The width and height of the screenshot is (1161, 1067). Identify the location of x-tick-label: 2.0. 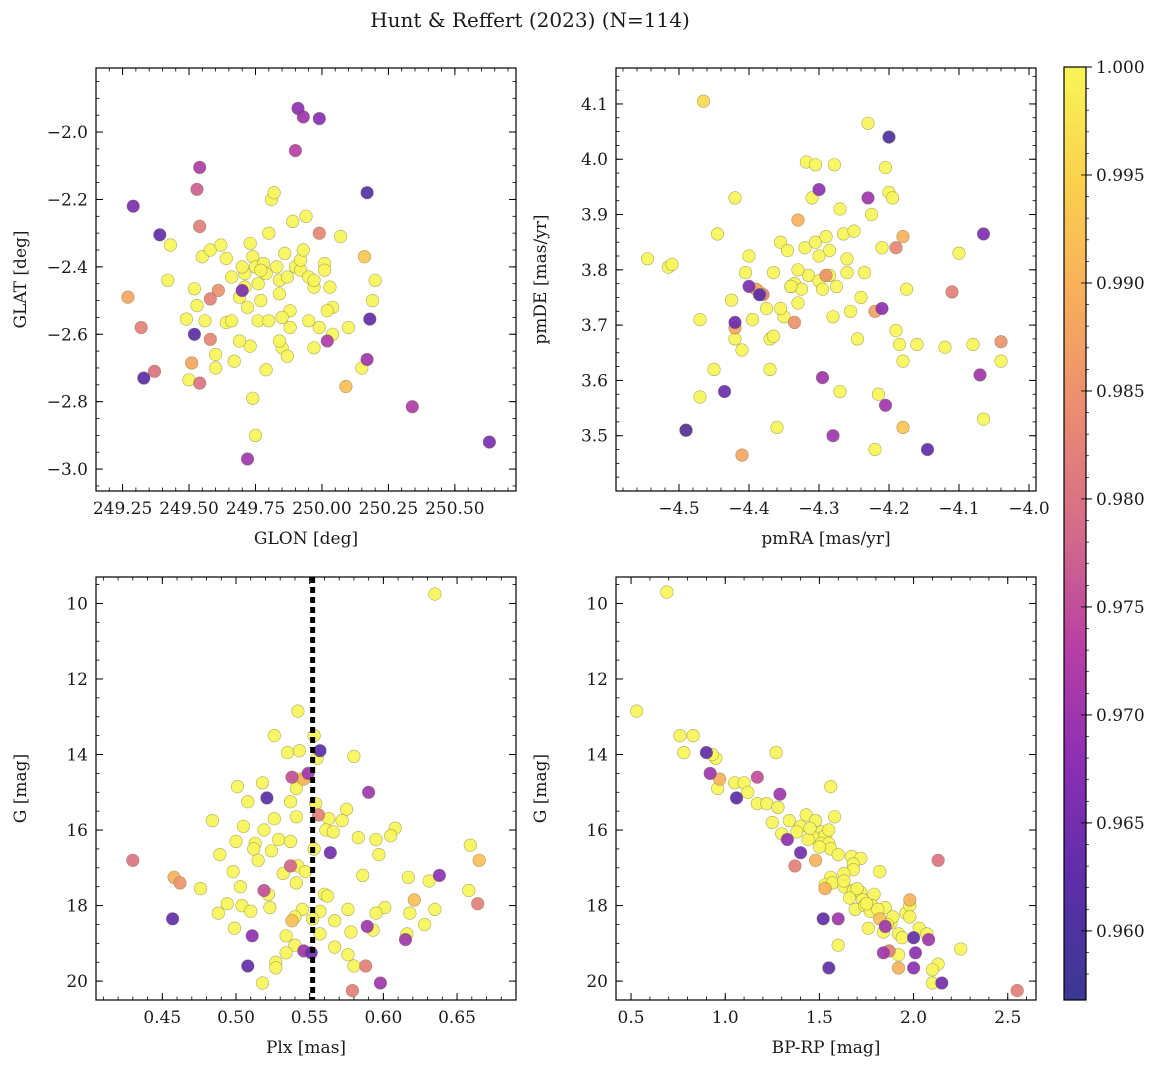
(913, 1018).